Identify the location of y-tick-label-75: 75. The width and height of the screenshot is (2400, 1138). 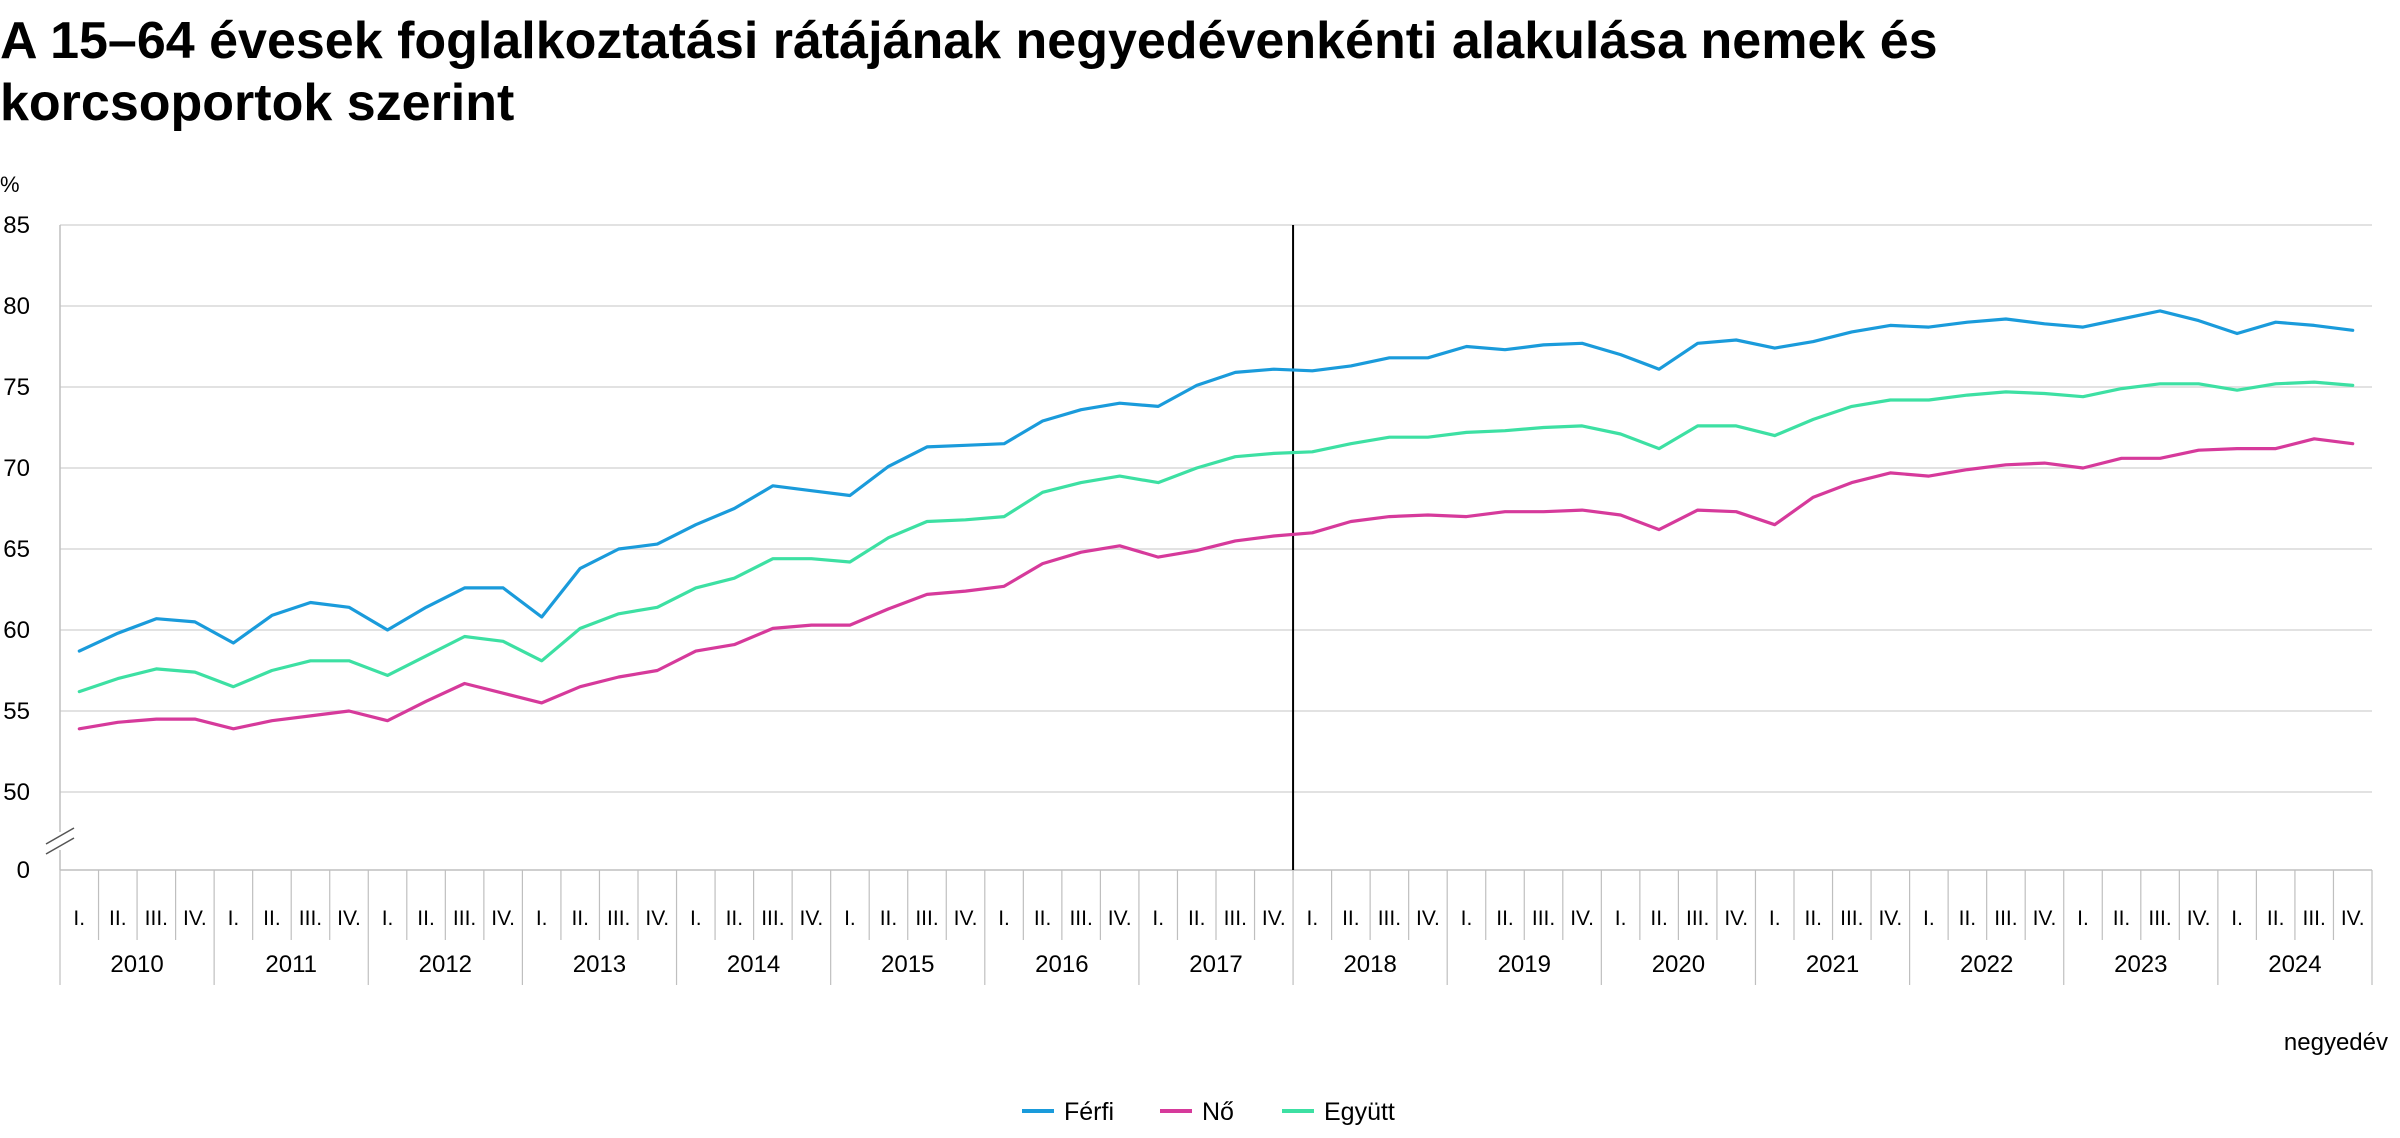
(16, 387).